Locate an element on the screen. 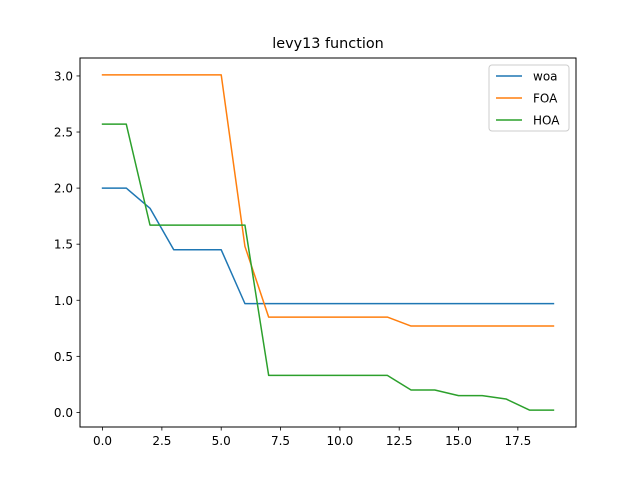  y-tick-label: 0.0 is located at coordinates (63, 413).